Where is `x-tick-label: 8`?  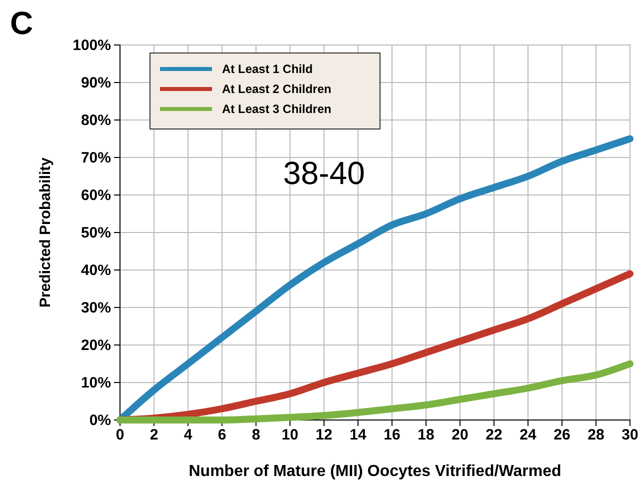
x-tick-label: 8 is located at coordinates (256, 435).